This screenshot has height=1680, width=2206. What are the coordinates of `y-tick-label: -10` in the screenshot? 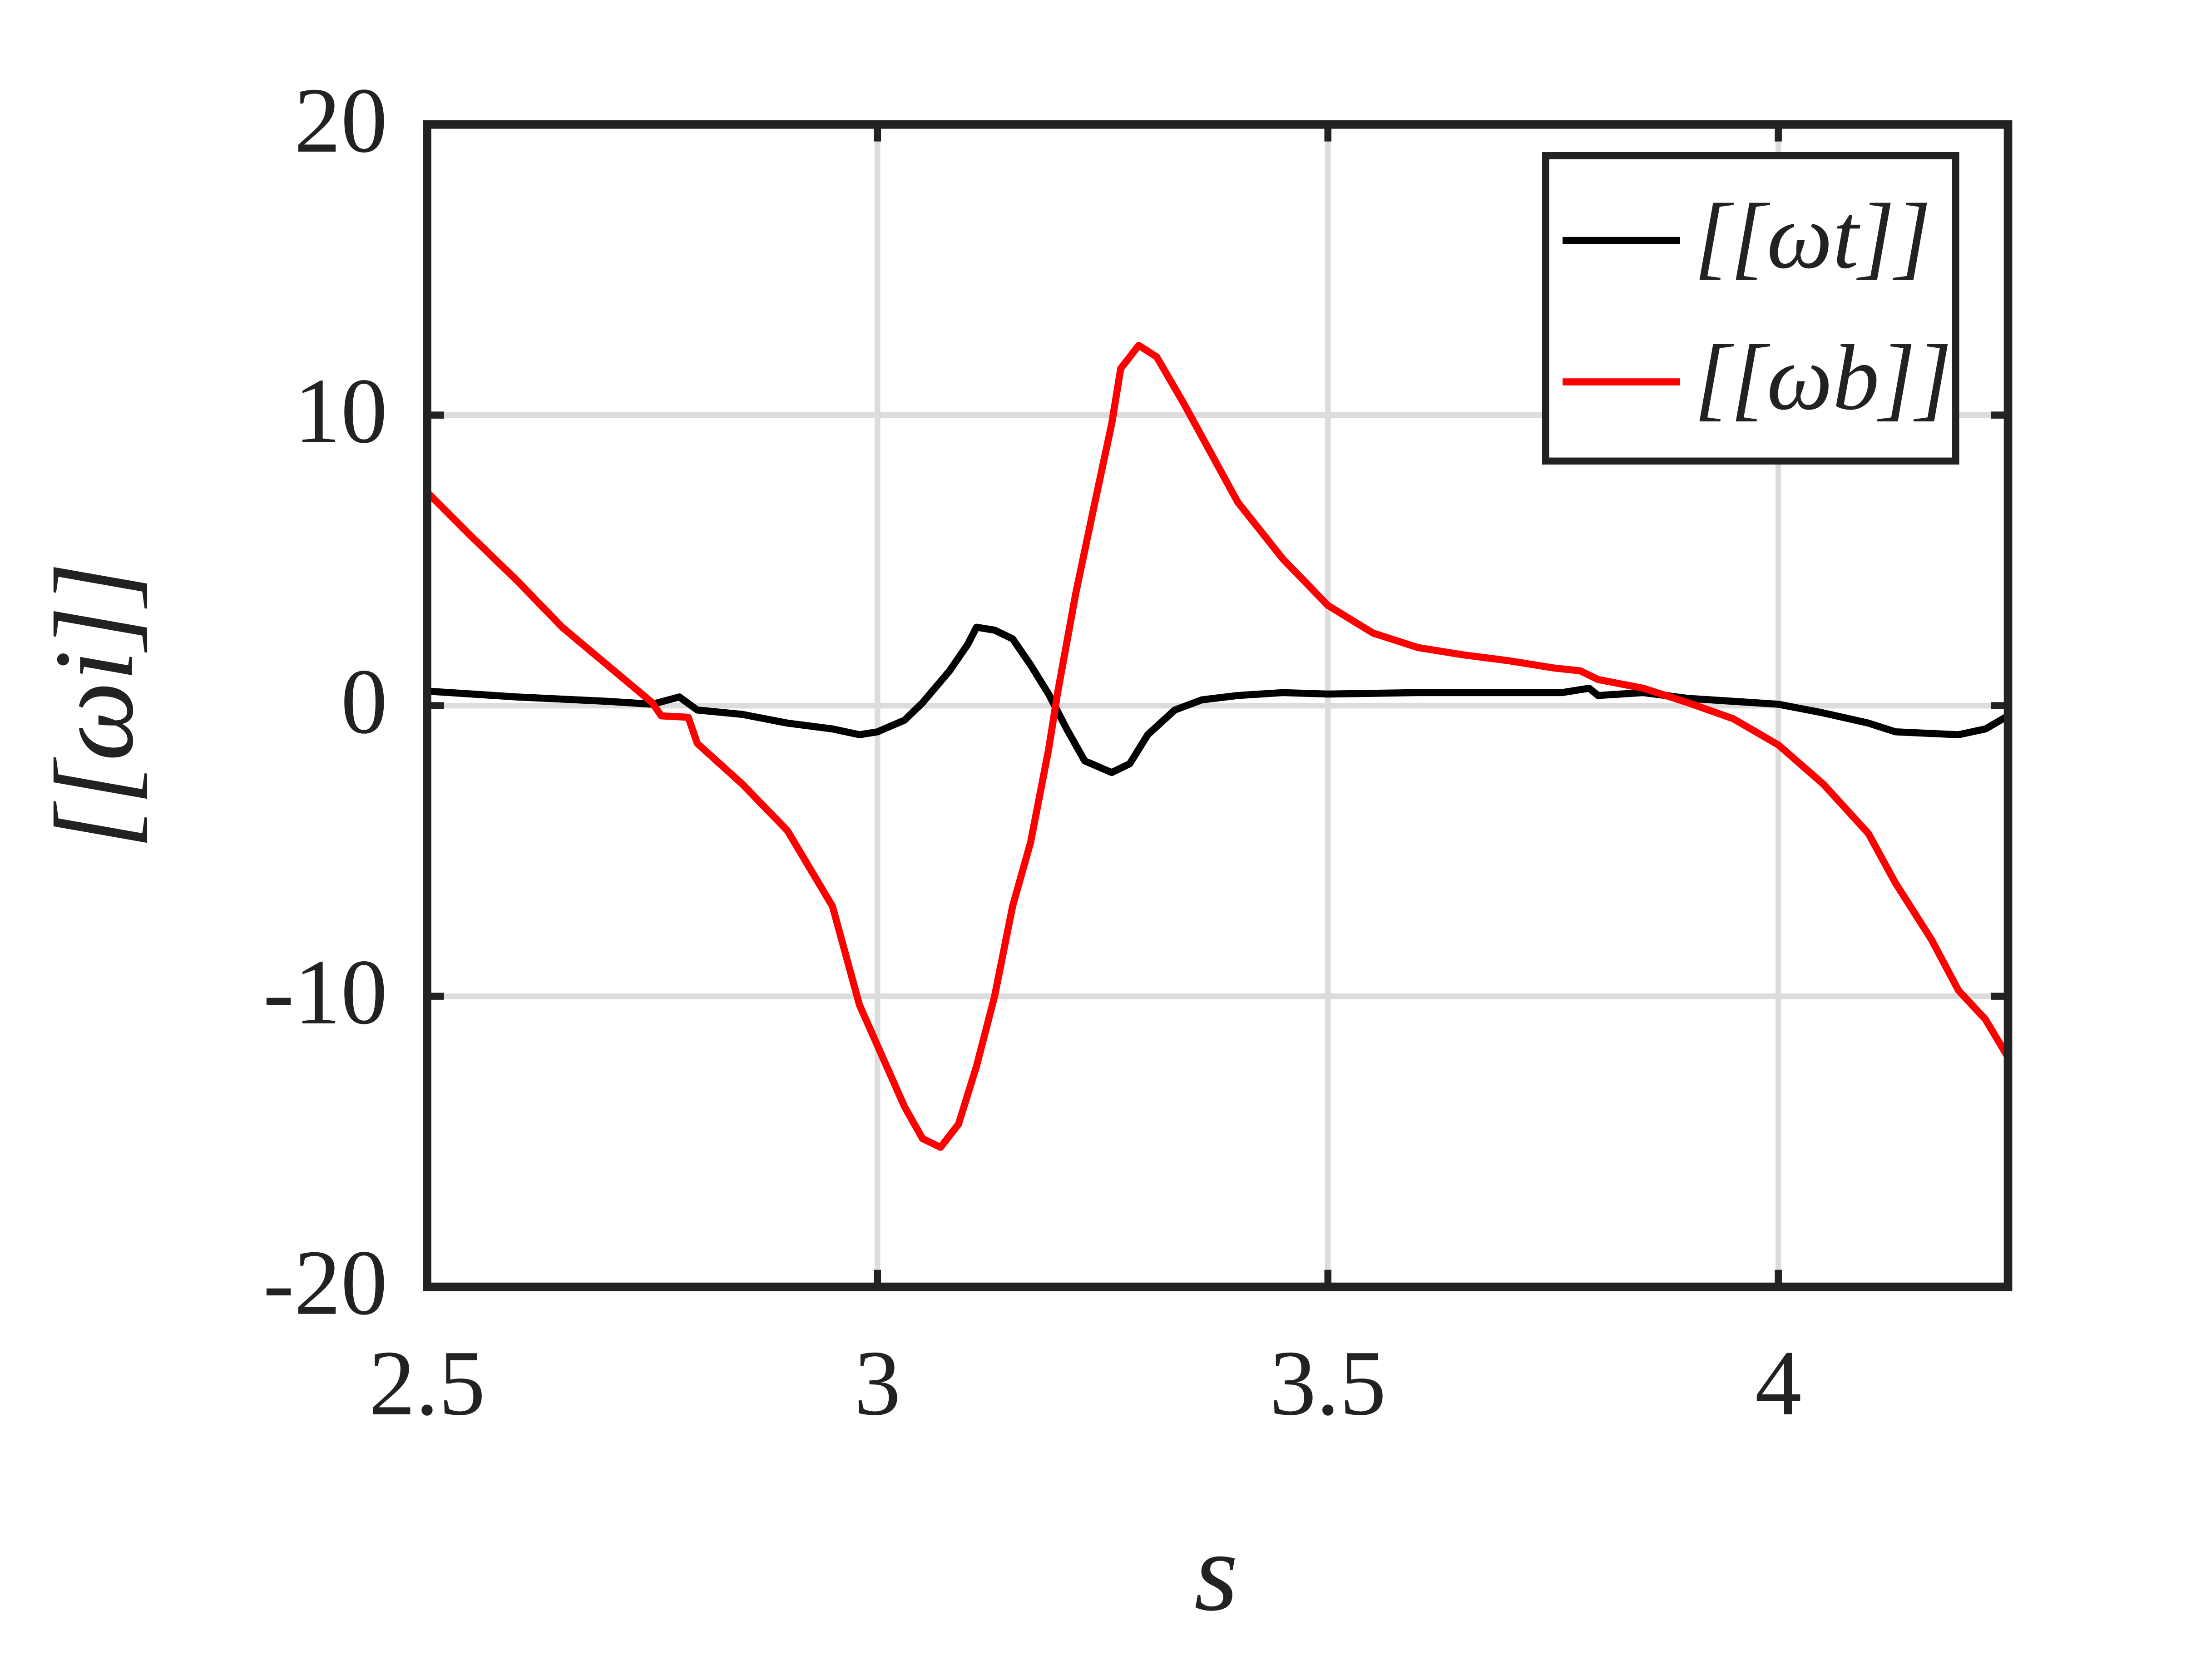 It's located at (325, 993).